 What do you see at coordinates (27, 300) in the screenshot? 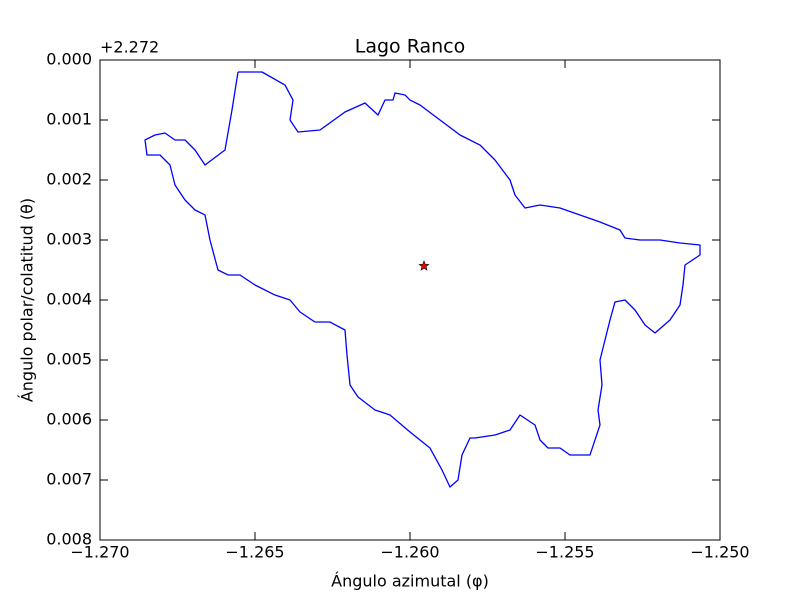
I see `y-axis-label: Ángulo polar/colatitud (θ)` at bounding box center [27, 300].